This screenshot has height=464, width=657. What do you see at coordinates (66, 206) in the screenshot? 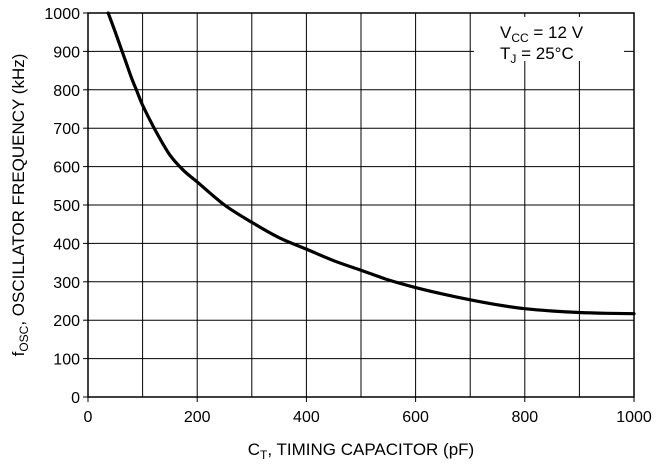
I see `y-tick-label: 500` at bounding box center [66, 206].